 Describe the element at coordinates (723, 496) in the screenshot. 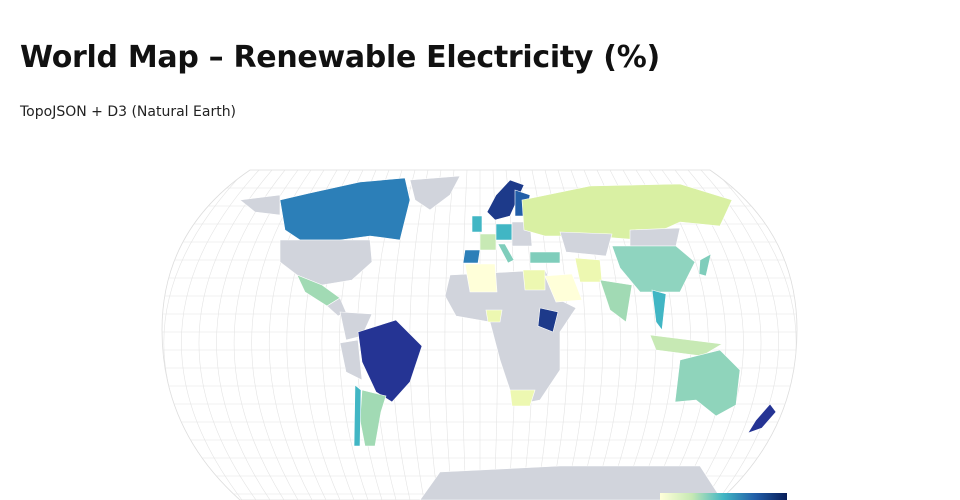

I see `color-legend` at that location.